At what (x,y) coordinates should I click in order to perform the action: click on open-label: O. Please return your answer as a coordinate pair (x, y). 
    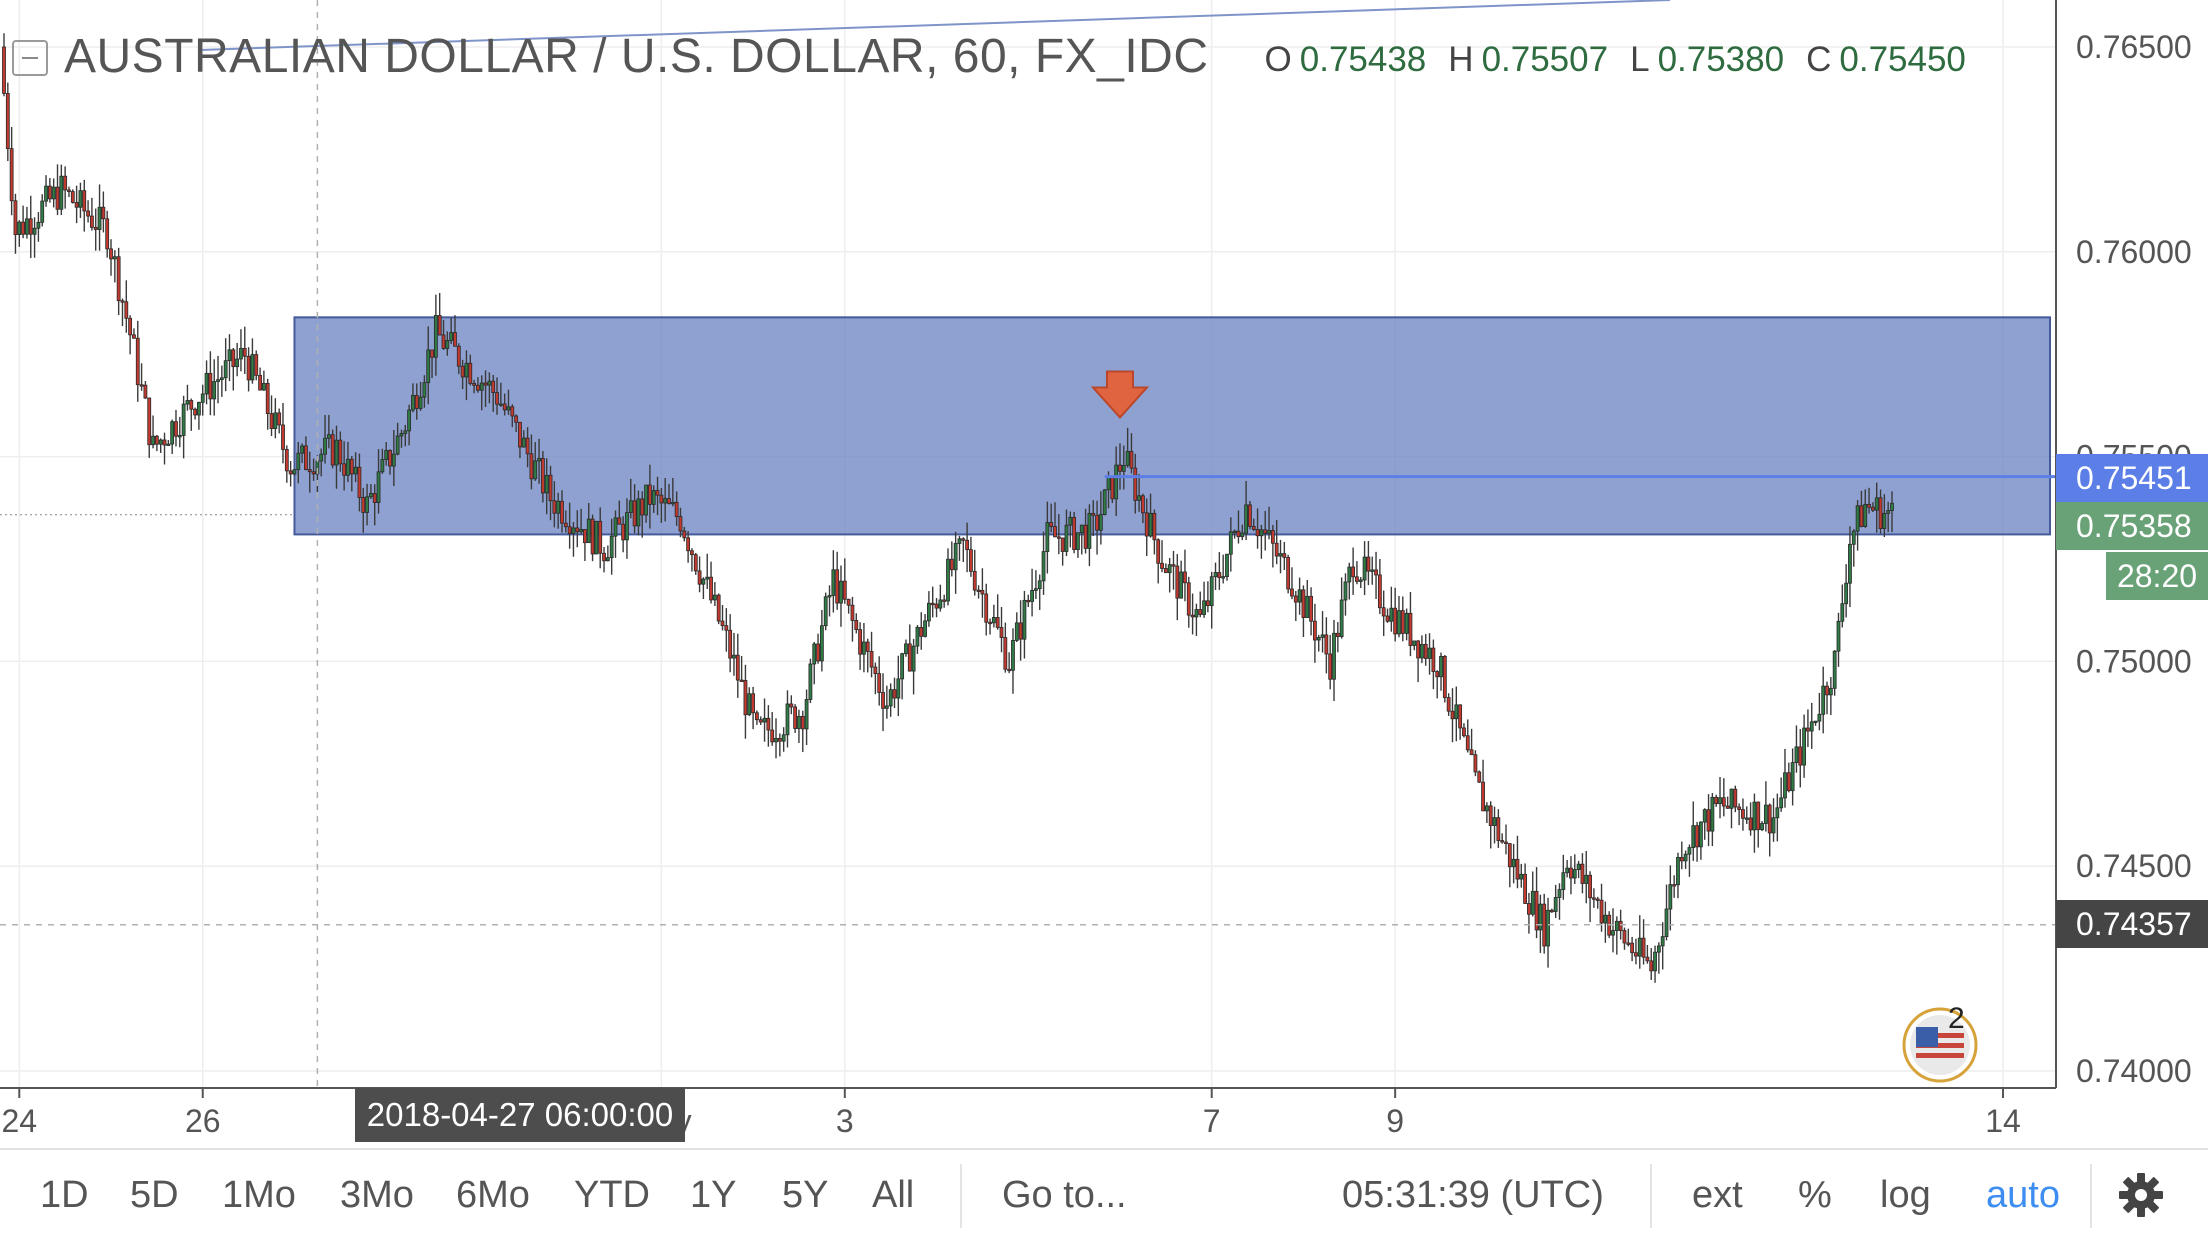
    Looking at the image, I should click on (1278, 59).